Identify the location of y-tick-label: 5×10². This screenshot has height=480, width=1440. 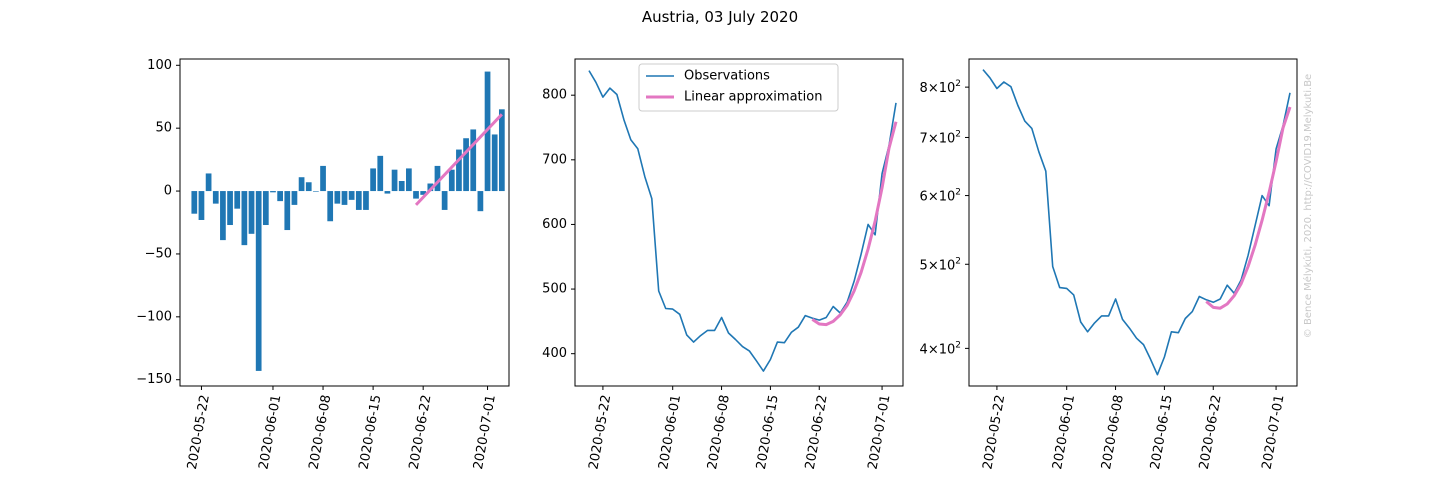
(940, 264).